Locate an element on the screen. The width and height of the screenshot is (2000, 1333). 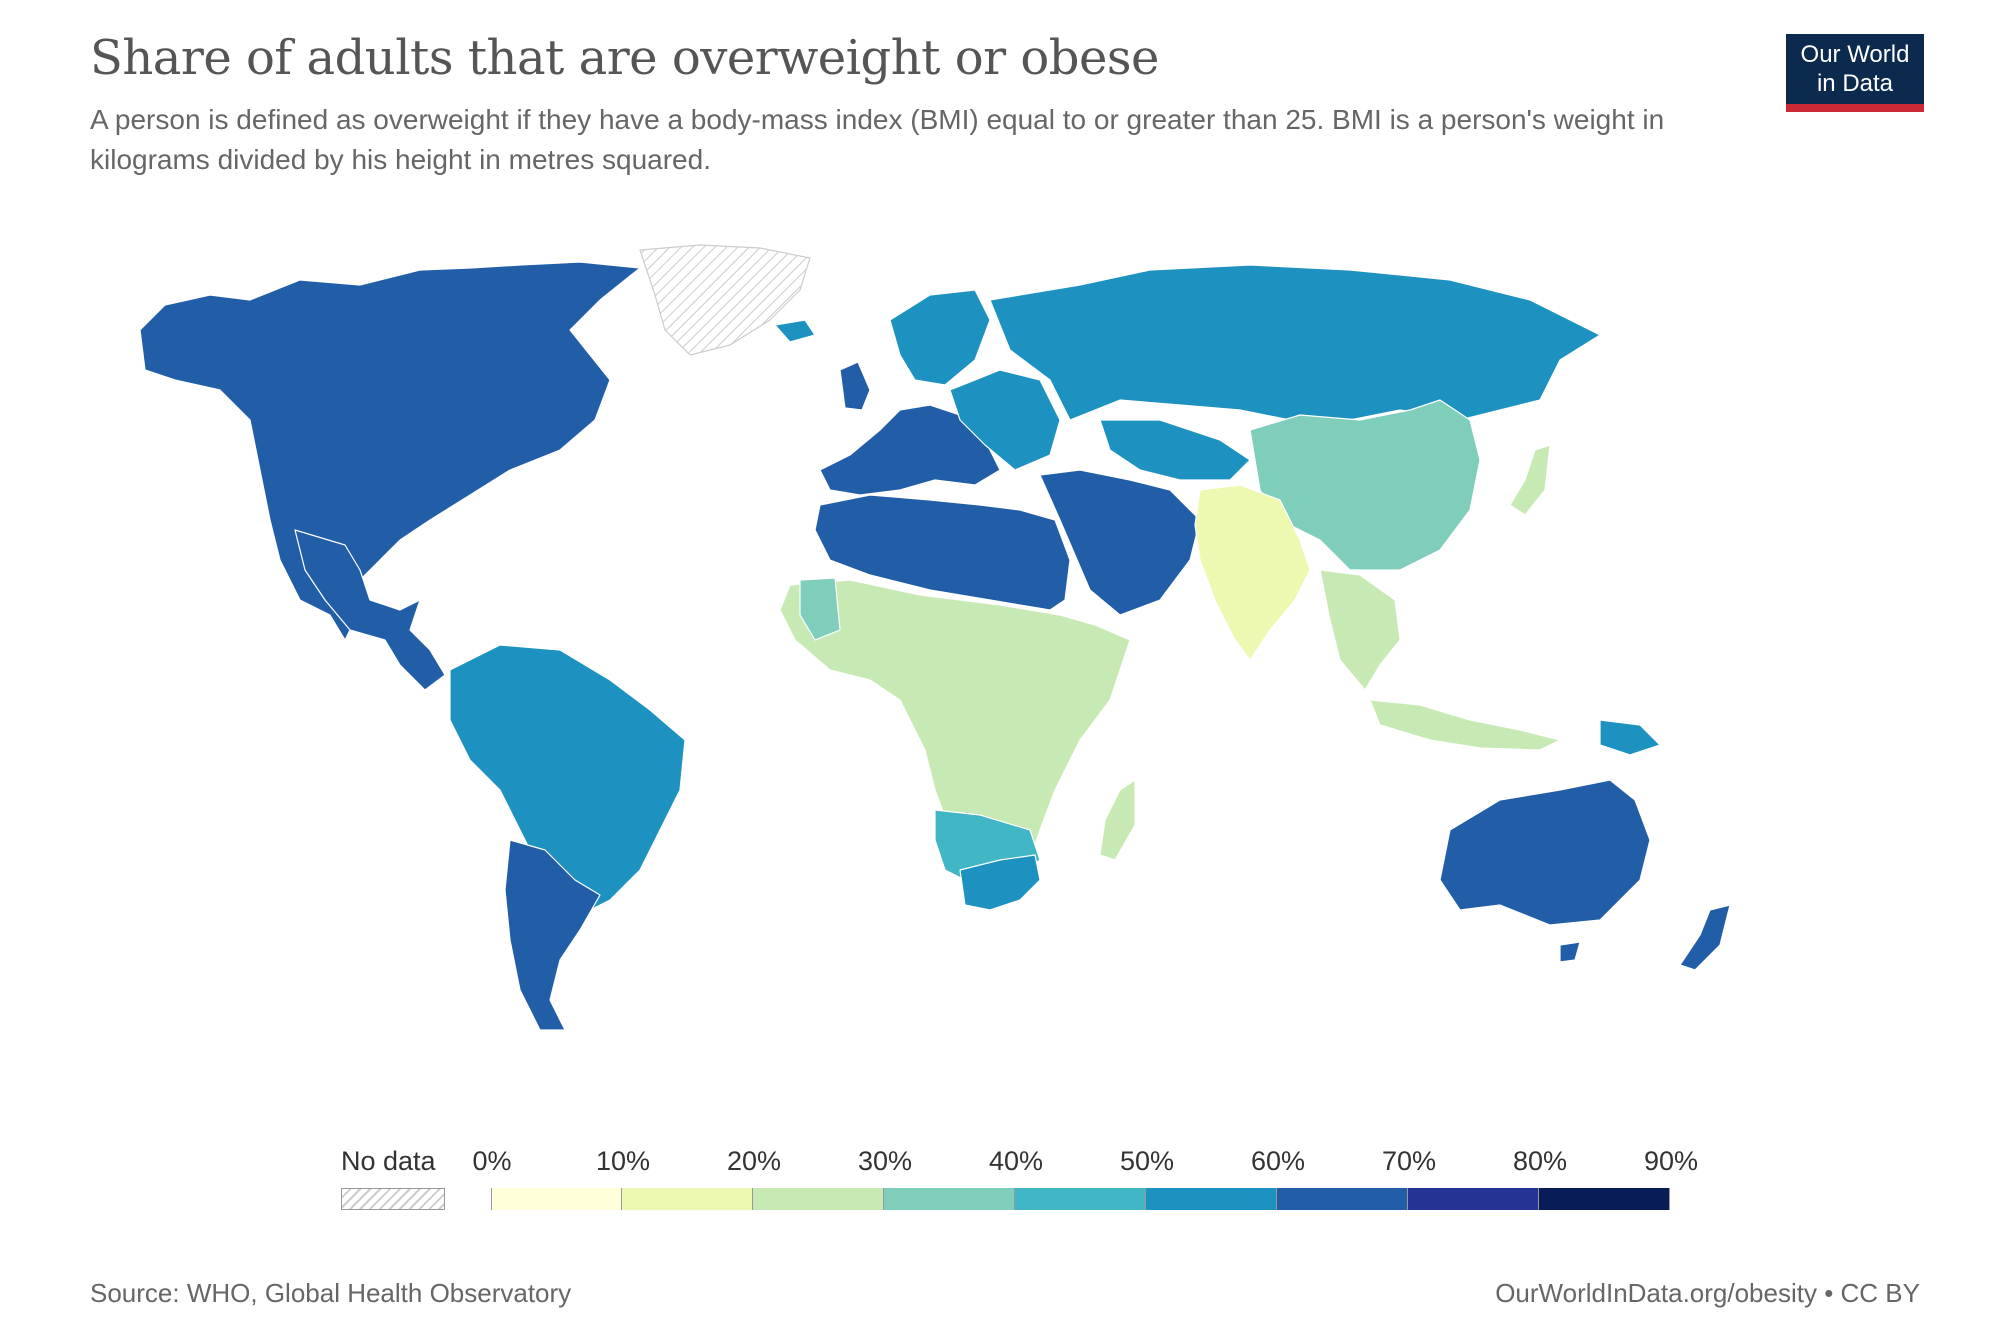
legend-tick-label: 30% is located at coordinates (885, 1161).